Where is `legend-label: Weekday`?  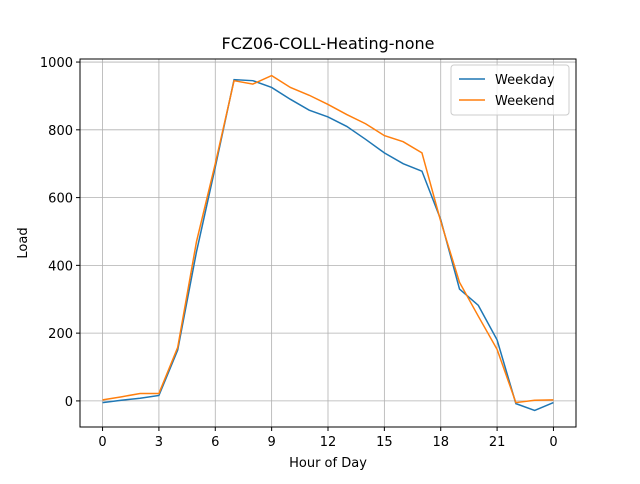 legend-label: Weekday is located at coordinates (525, 80).